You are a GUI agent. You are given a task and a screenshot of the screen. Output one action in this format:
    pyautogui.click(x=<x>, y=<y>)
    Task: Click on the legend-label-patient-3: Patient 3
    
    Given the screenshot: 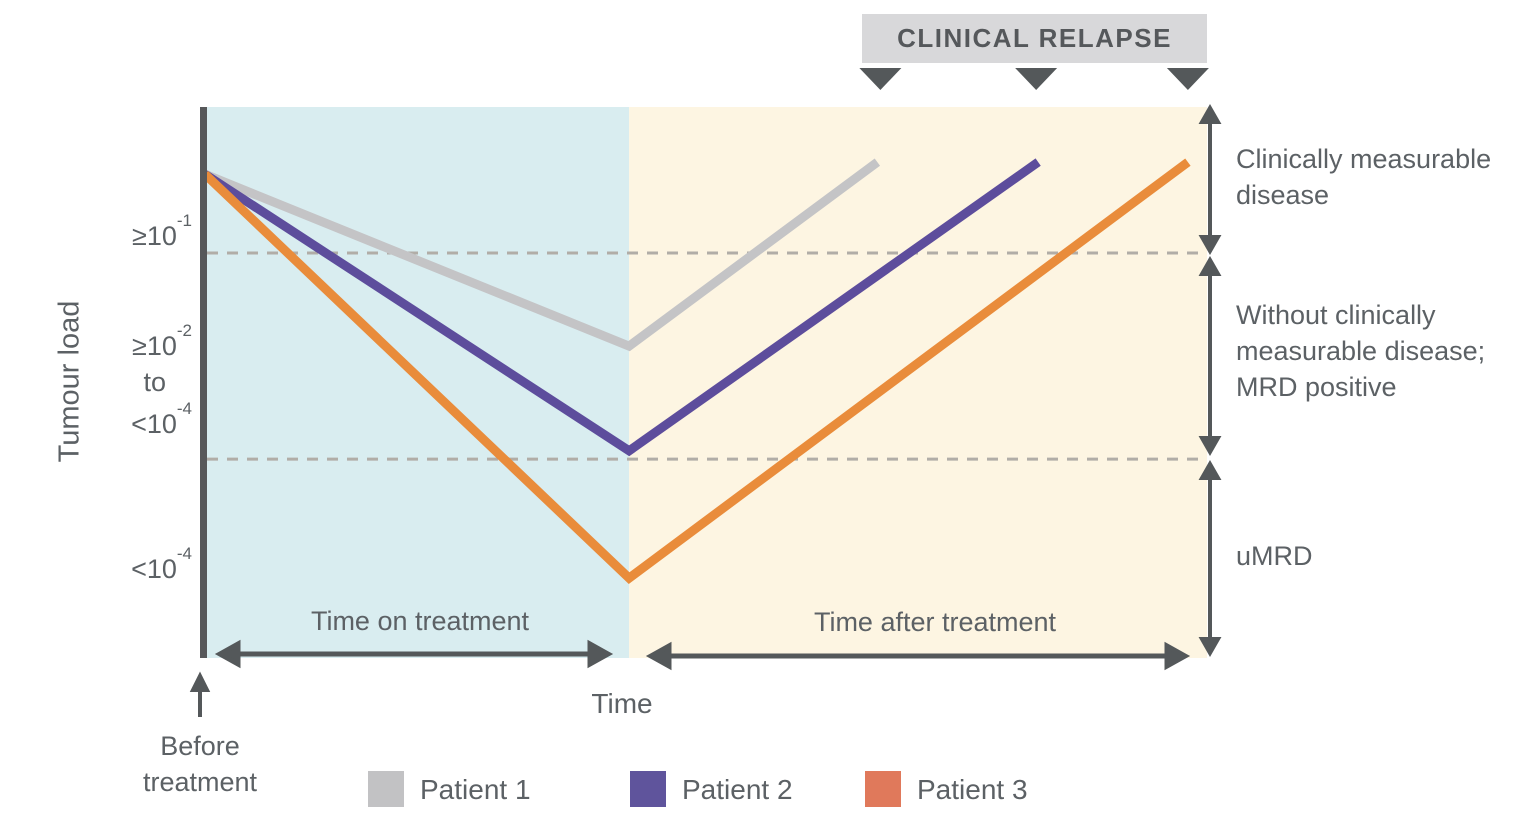 What is the action you would take?
    pyautogui.click(x=972, y=789)
    